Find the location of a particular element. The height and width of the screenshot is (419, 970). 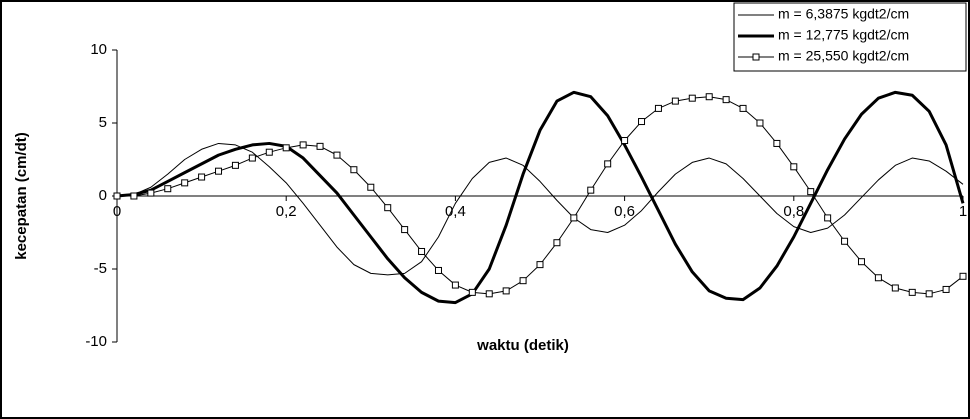

x-tick-label: 0,4 is located at coordinates (455, 211).